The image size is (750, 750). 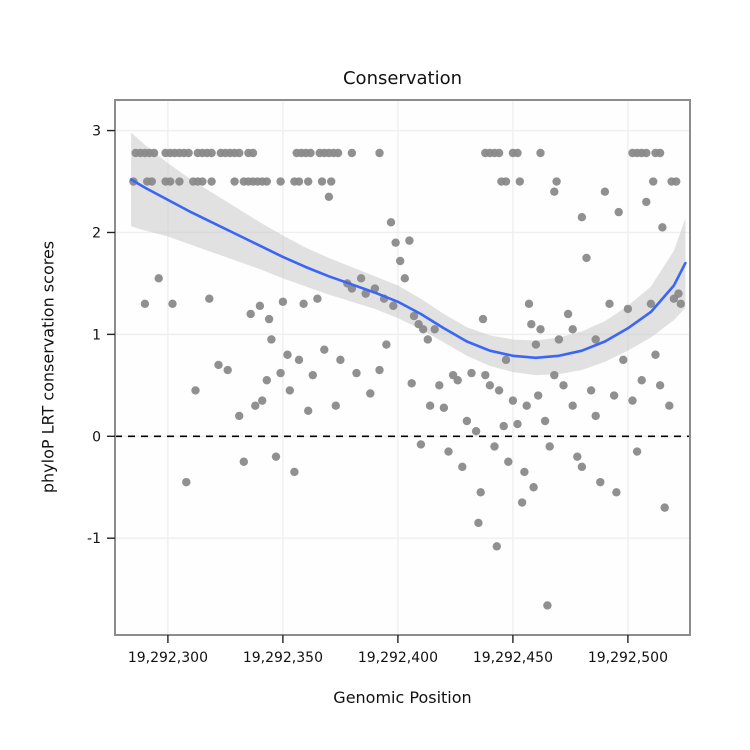 What do you see at coordinates (398, 658) in the screenshot?
I see `x-tick-label: 19,292,400` at bounding box center [398, 658].